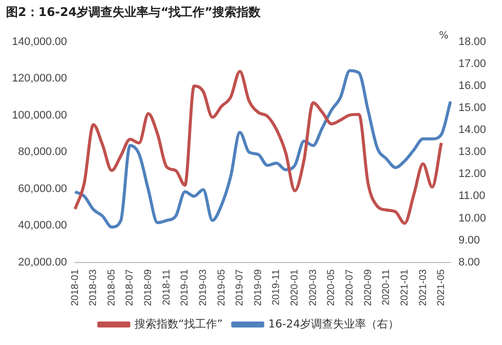 The height and width of the screenshot is (345, 502). Describe the element at coordinates (166, 287) in the screenshot. I see `x-tick-label: 2018-11` at that location.